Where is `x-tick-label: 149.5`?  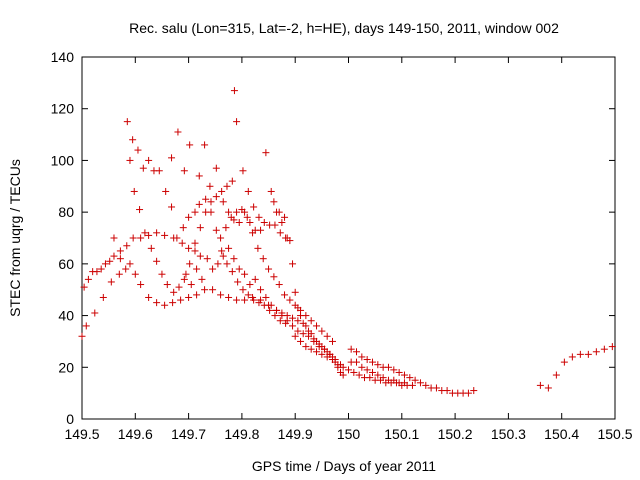 x-tick-label: 149.5 is located at coordinates (81, 434).